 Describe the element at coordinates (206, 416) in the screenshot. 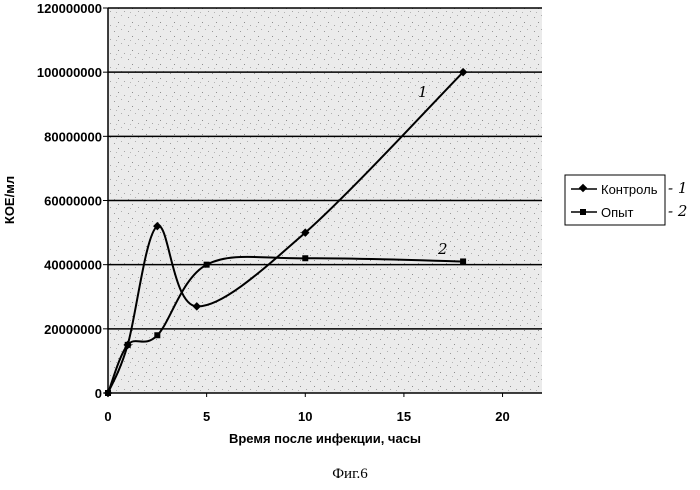

I see `x-tick-label-1: 5` at that location.